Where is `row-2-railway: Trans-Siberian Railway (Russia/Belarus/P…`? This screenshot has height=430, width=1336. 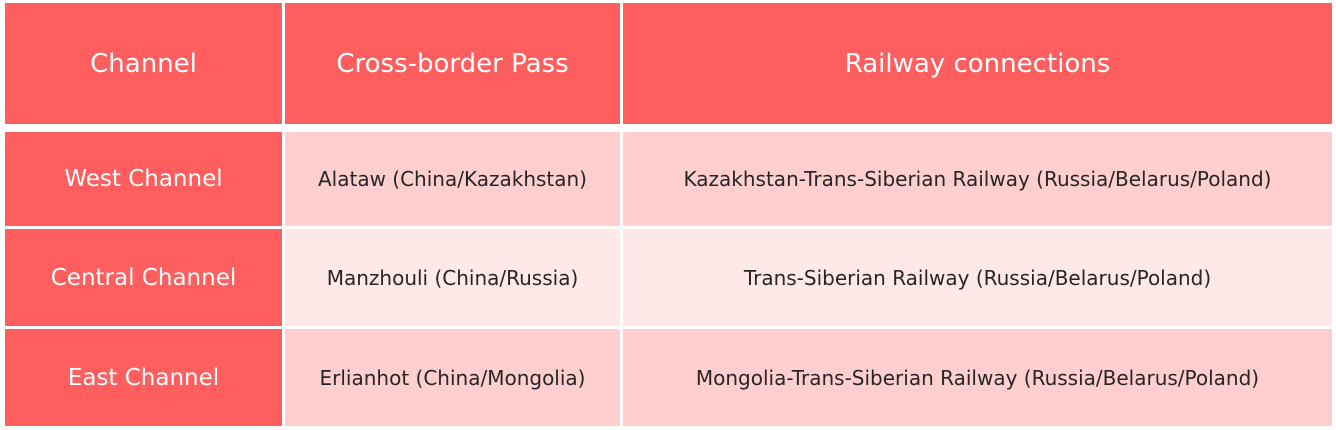
row-2-railway: Trans-Siberian Railway (Russia/Belarus/P… is located at coordinates (977, 277).